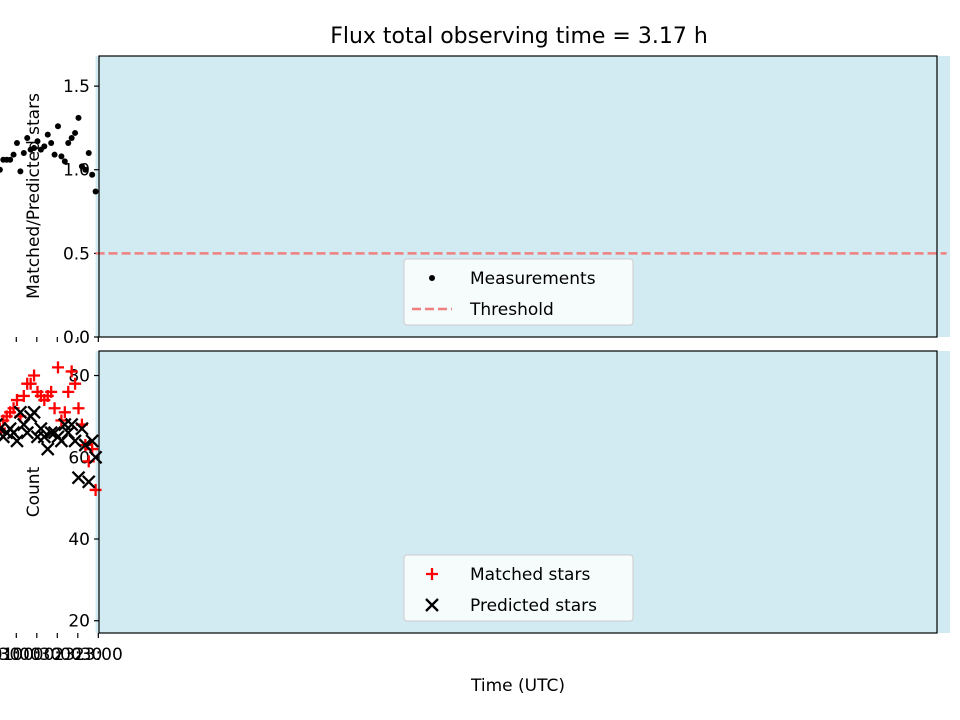 This screenshot has width=960, height=720. What do you see at coordinates (517, 686) in the screenshot?
I see `x-axis-label: Time (UTC)` at bounding box center [517, 686].